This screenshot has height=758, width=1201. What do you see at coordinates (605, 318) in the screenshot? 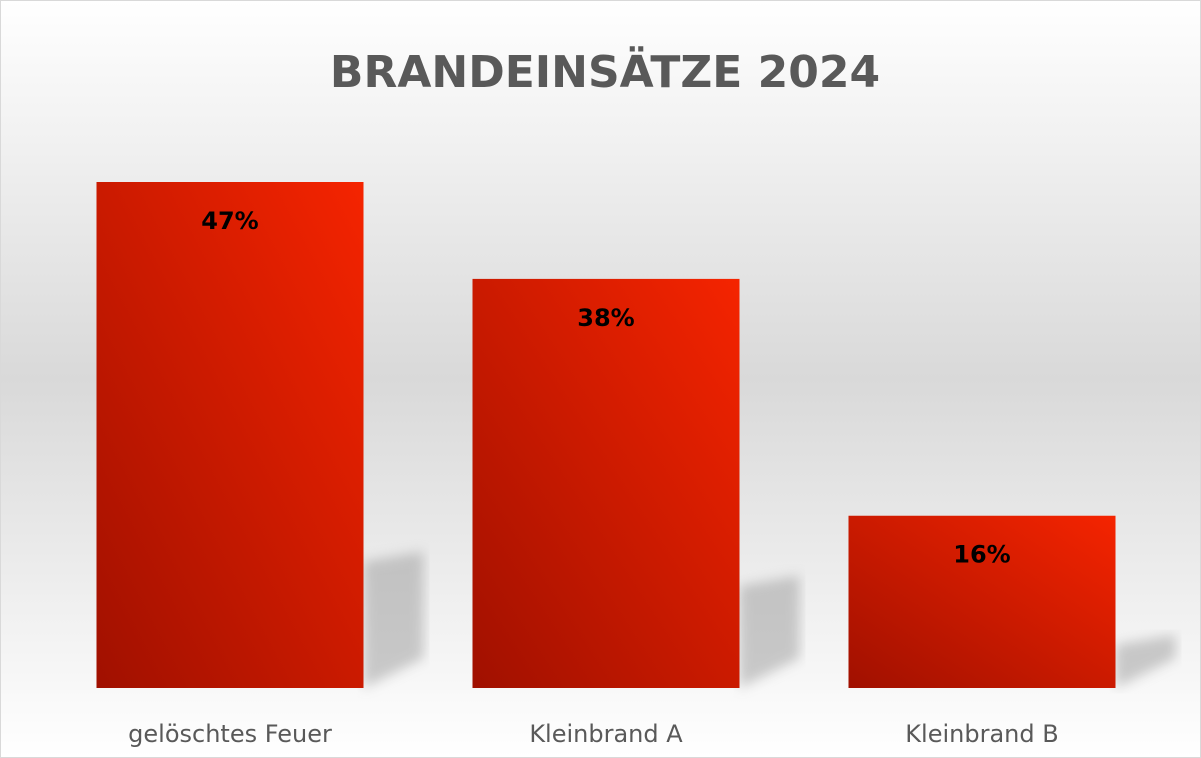
I see `value-label: 38%` at bounding box center [605, 318].